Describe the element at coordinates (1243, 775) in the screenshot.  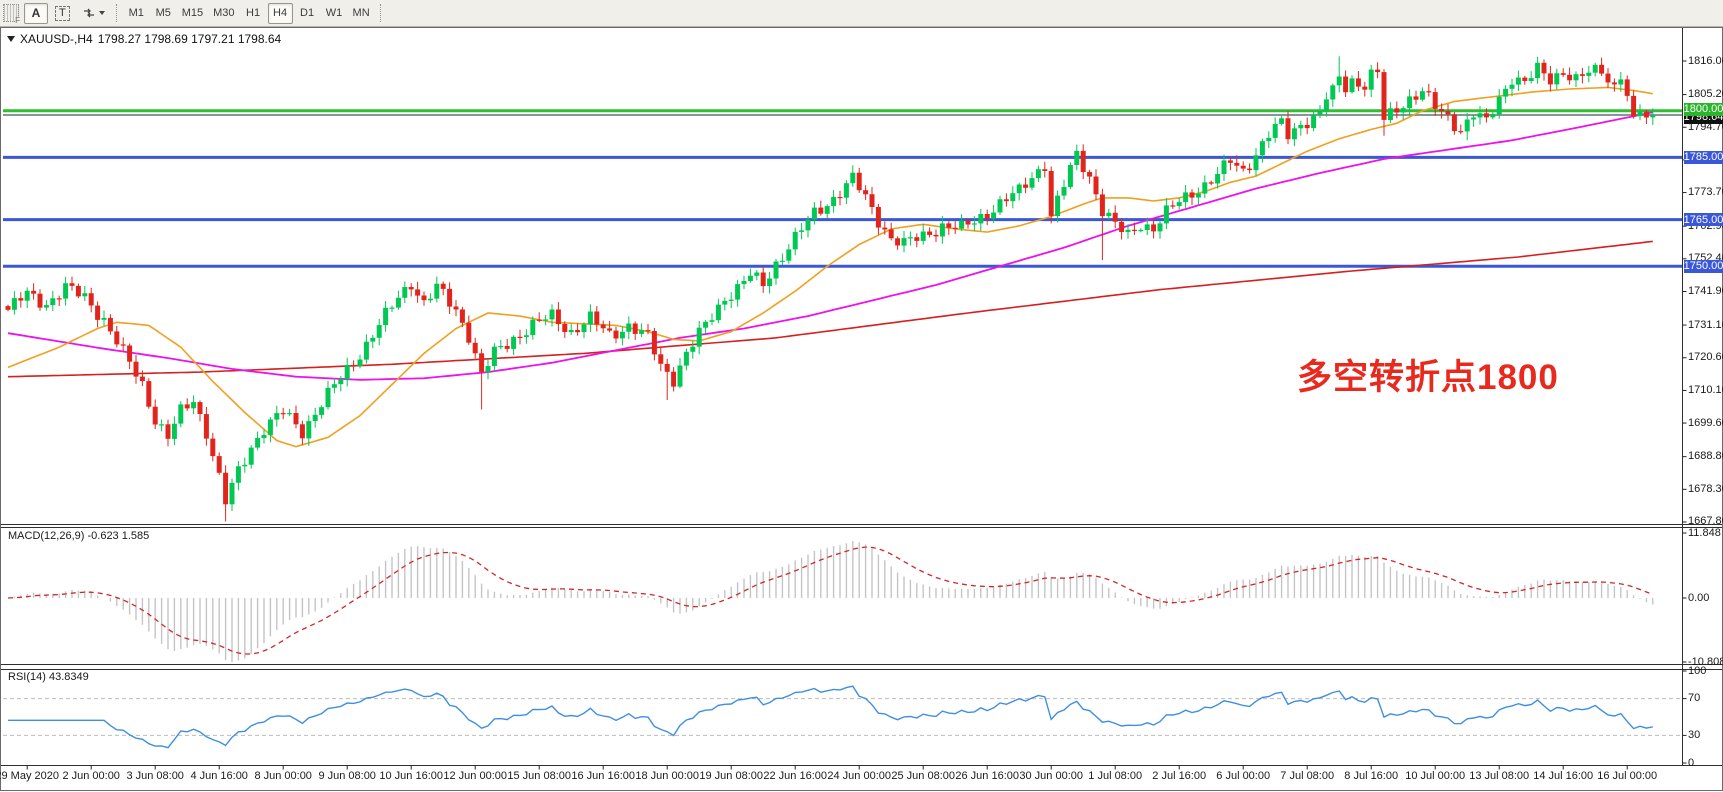
I see `time-tick-label: 6 Jul 00:00` at that location.